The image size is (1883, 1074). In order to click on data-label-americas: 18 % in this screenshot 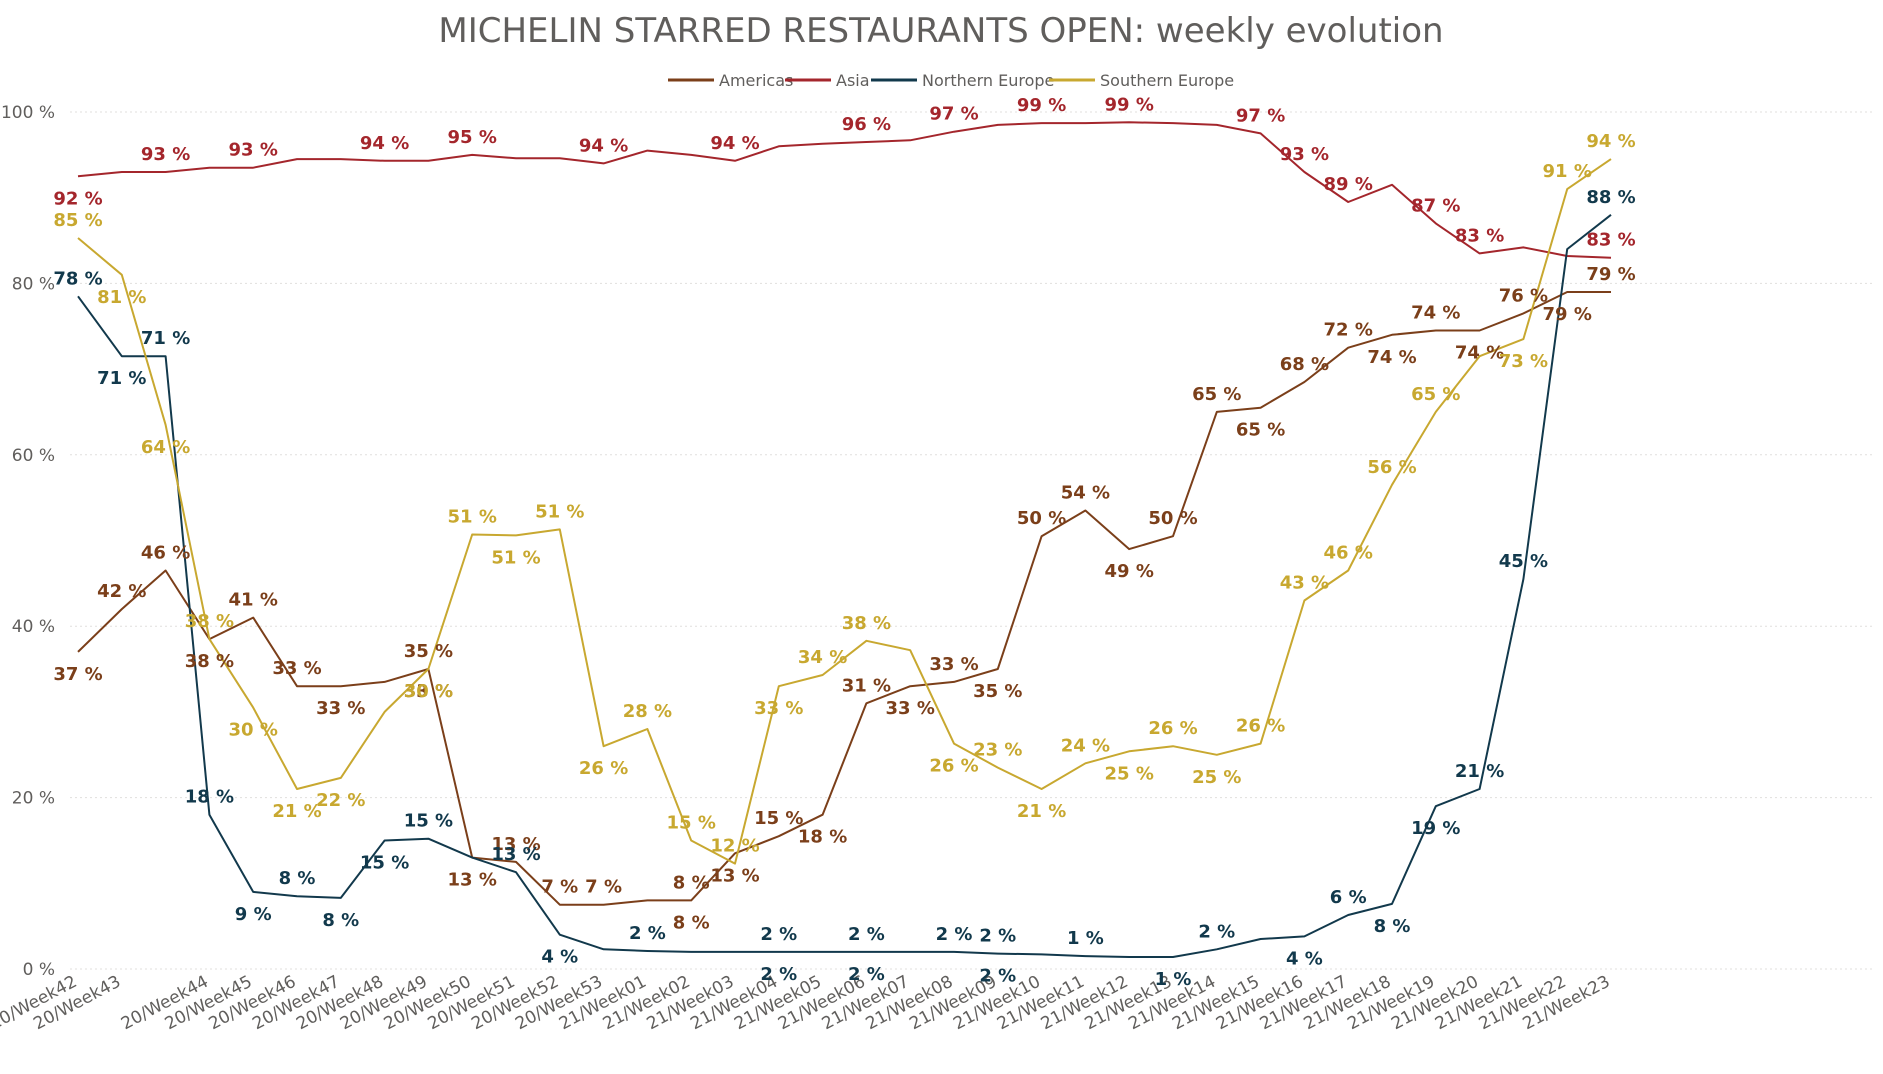, I will do `click(822, 837)`.